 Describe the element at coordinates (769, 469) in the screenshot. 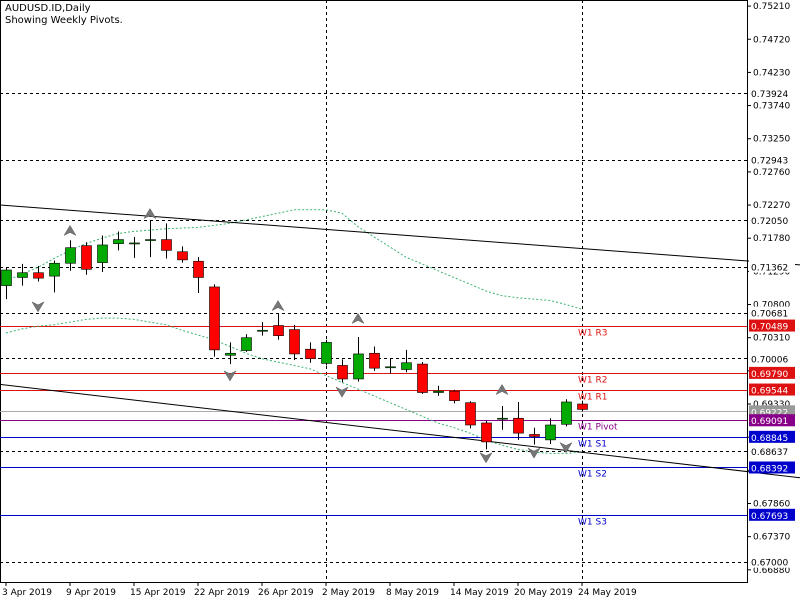

I see `pivot-price-label: 0.68392` at that location.